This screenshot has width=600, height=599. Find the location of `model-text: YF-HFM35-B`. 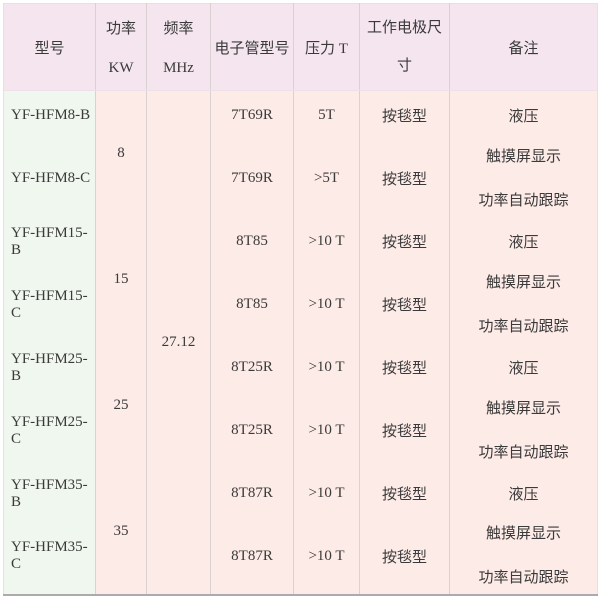

model-text: YF-HFM35-B is located at coordinates (49, 493).